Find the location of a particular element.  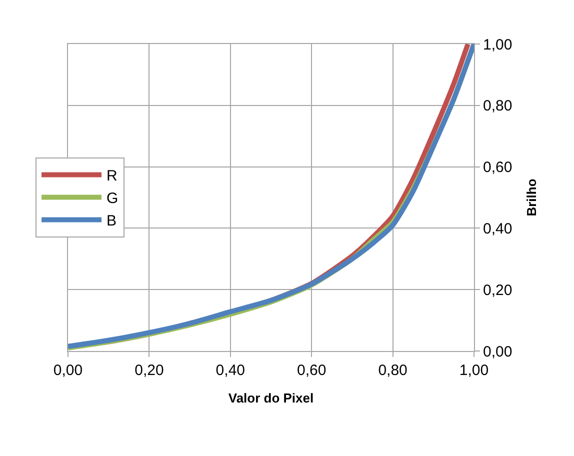

x-tick-label: 1,00 is located at coordinates (474, 370).